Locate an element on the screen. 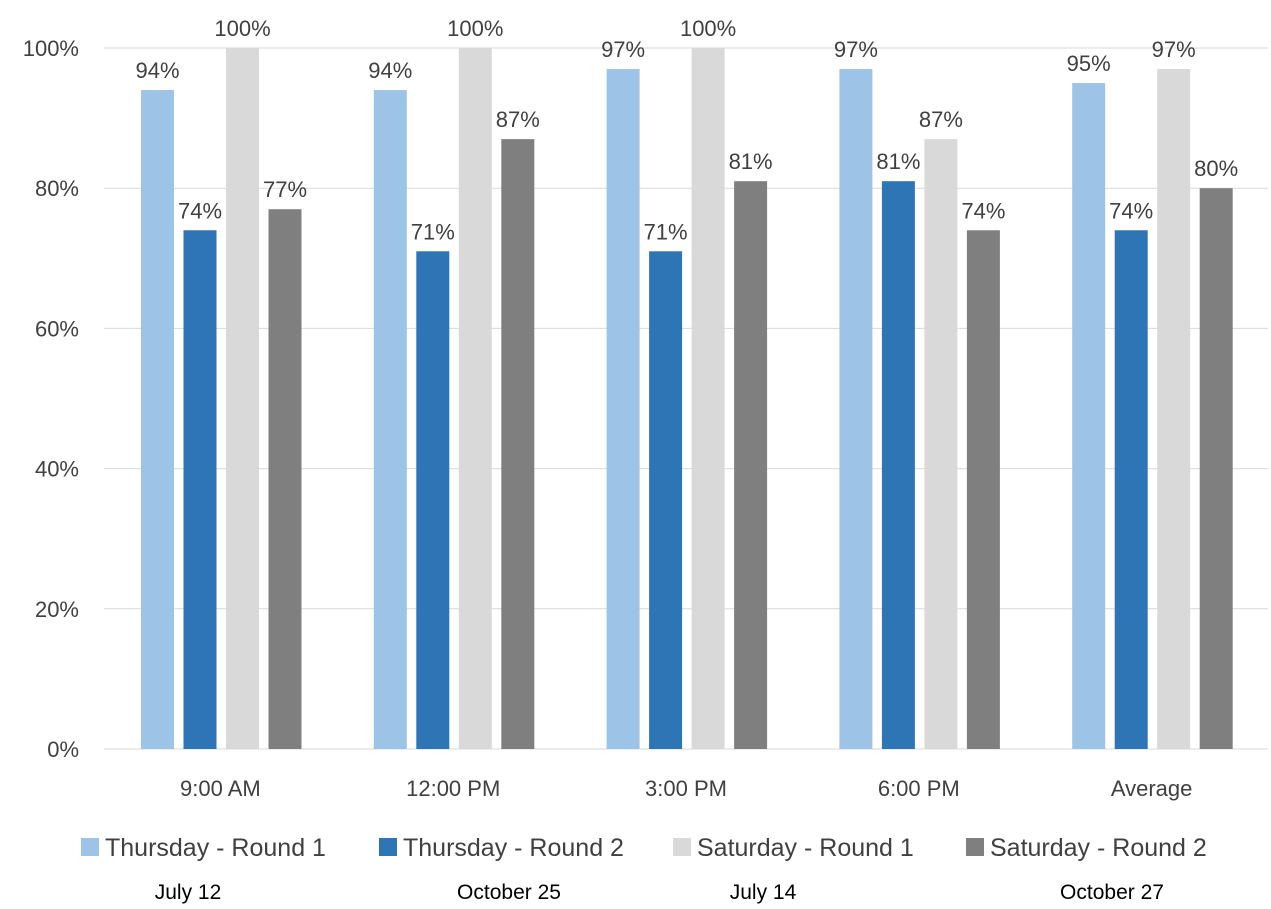  x-axis-tick-labels: 9:00 AM 12:00 PM 3:00 PM 6:00 PM Average is located at coordinates (686, 788).